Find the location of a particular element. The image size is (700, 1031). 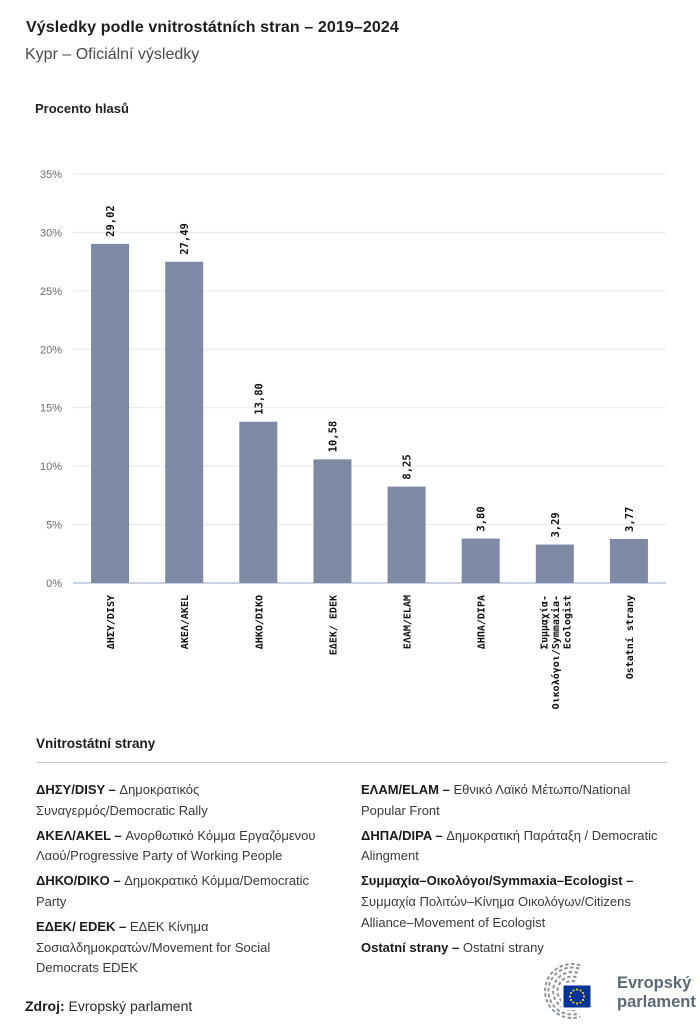

x-tick-label: ΔΗΣΥ/DISY is located at coordinates (111, 622).